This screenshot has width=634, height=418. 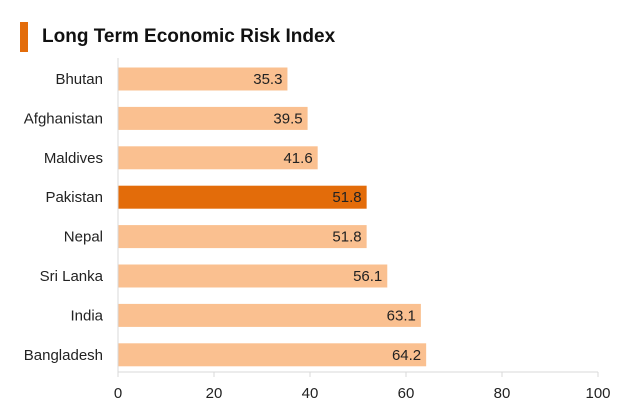 I want to click on bar-afghanistan, so click(x=213, y=118).